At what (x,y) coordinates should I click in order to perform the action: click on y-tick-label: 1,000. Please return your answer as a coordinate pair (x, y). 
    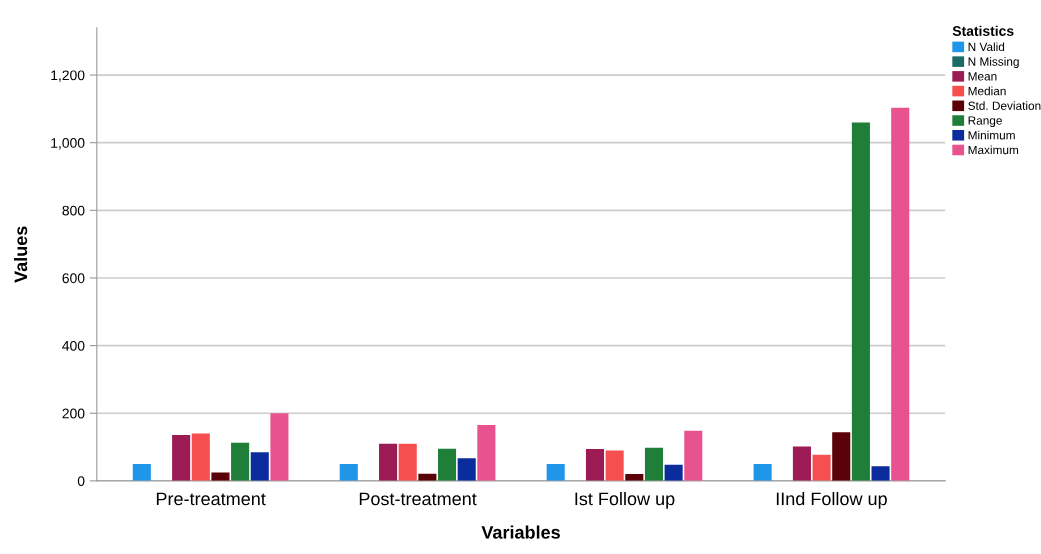
    Looking at the image, I should click on (68, 144).